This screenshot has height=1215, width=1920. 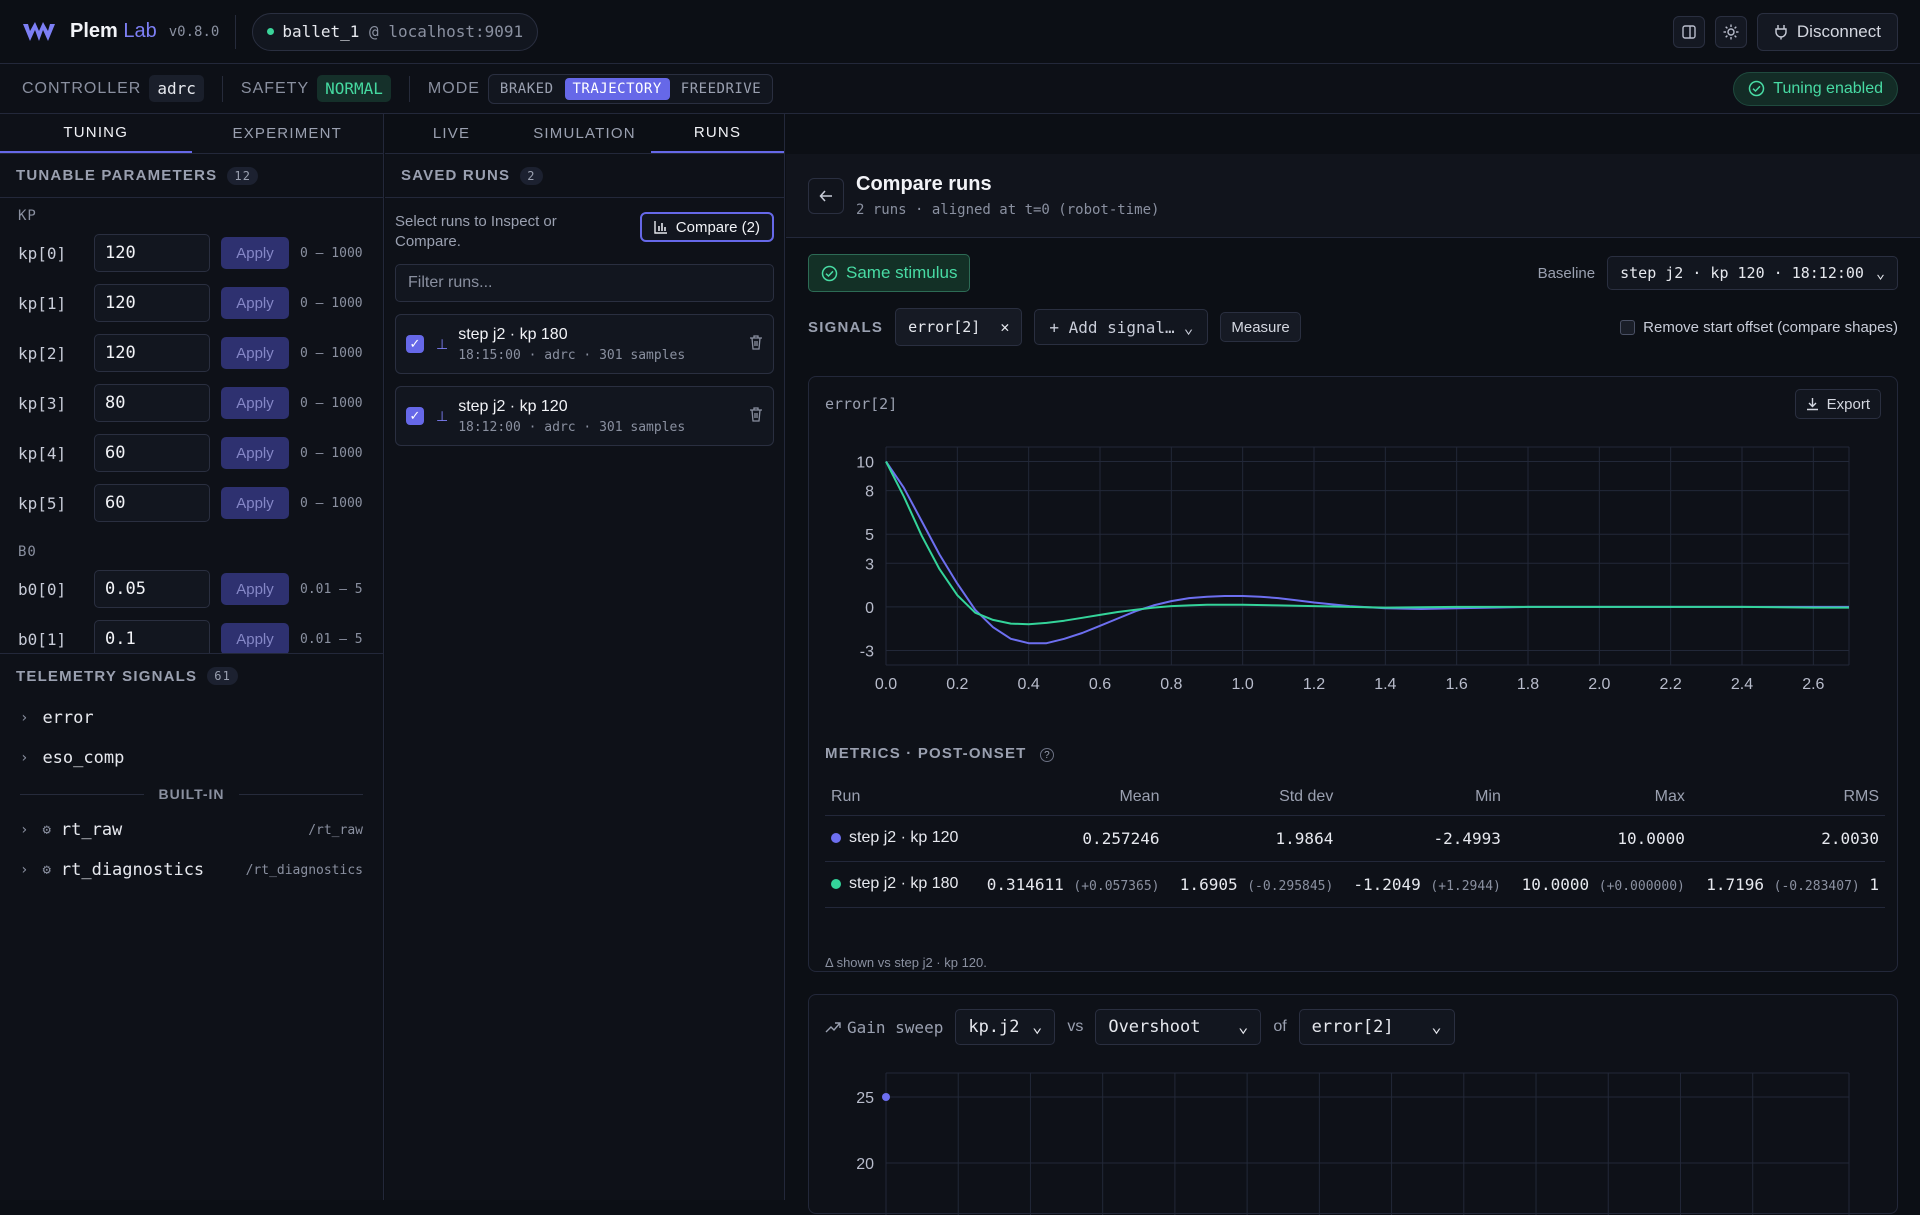 I want to click on remove-offset-toggle: Remove start offset (compare shapes), so click(x=1759, y=327).